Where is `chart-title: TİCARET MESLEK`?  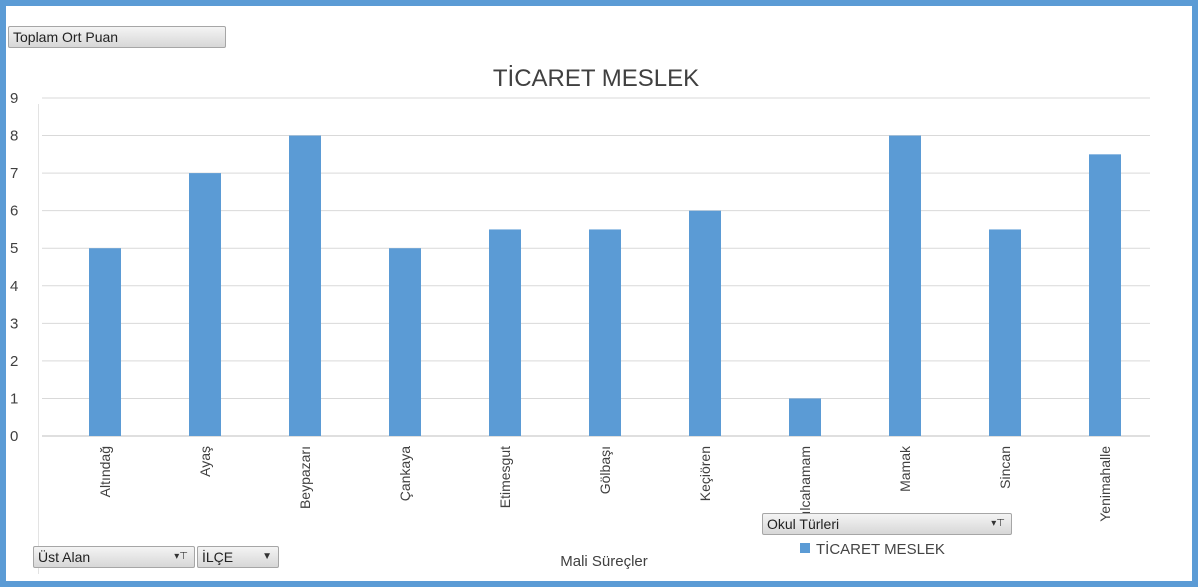 chart-title: TİCARET MESLEK is located at coordinates (596, 78).